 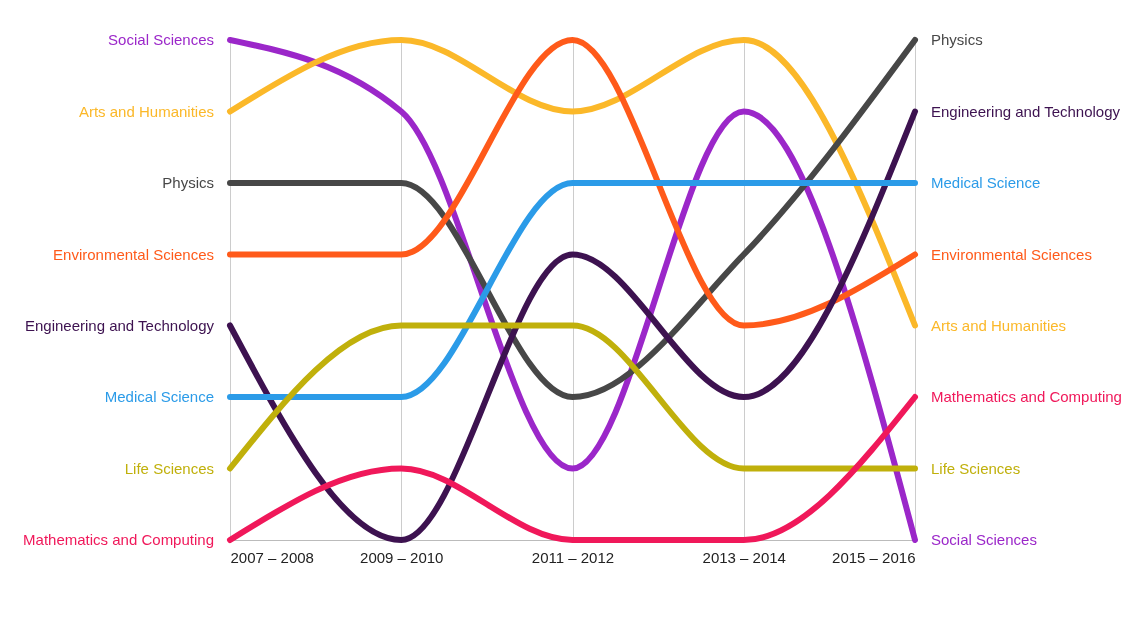 I want to click on text: Physics, so click(x=957, y=39).